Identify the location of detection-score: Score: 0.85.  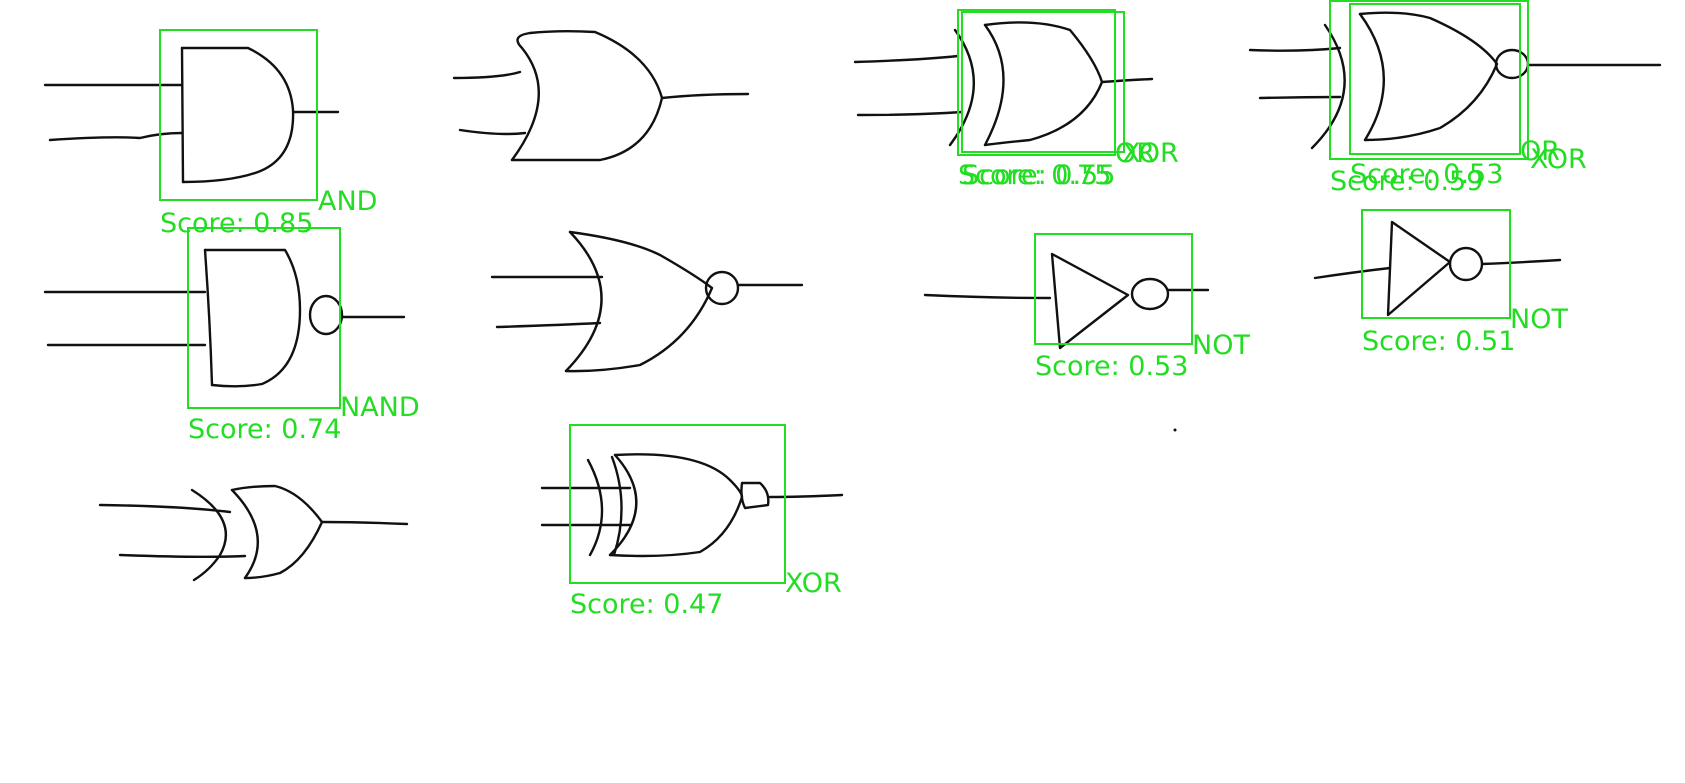
(236, 223).